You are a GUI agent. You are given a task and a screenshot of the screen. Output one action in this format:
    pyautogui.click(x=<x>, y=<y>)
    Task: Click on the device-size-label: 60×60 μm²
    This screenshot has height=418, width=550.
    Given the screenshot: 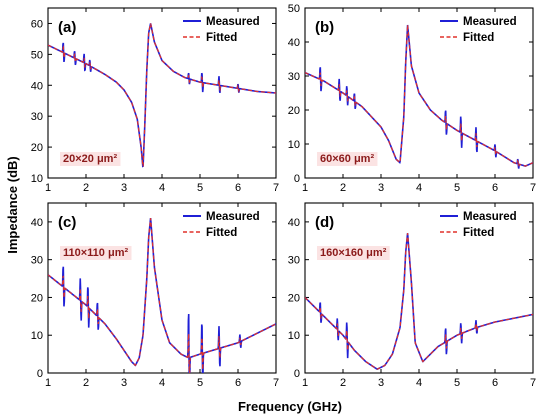 What is the action you would take?
    pyautogui.click(x=347, y=159)
    